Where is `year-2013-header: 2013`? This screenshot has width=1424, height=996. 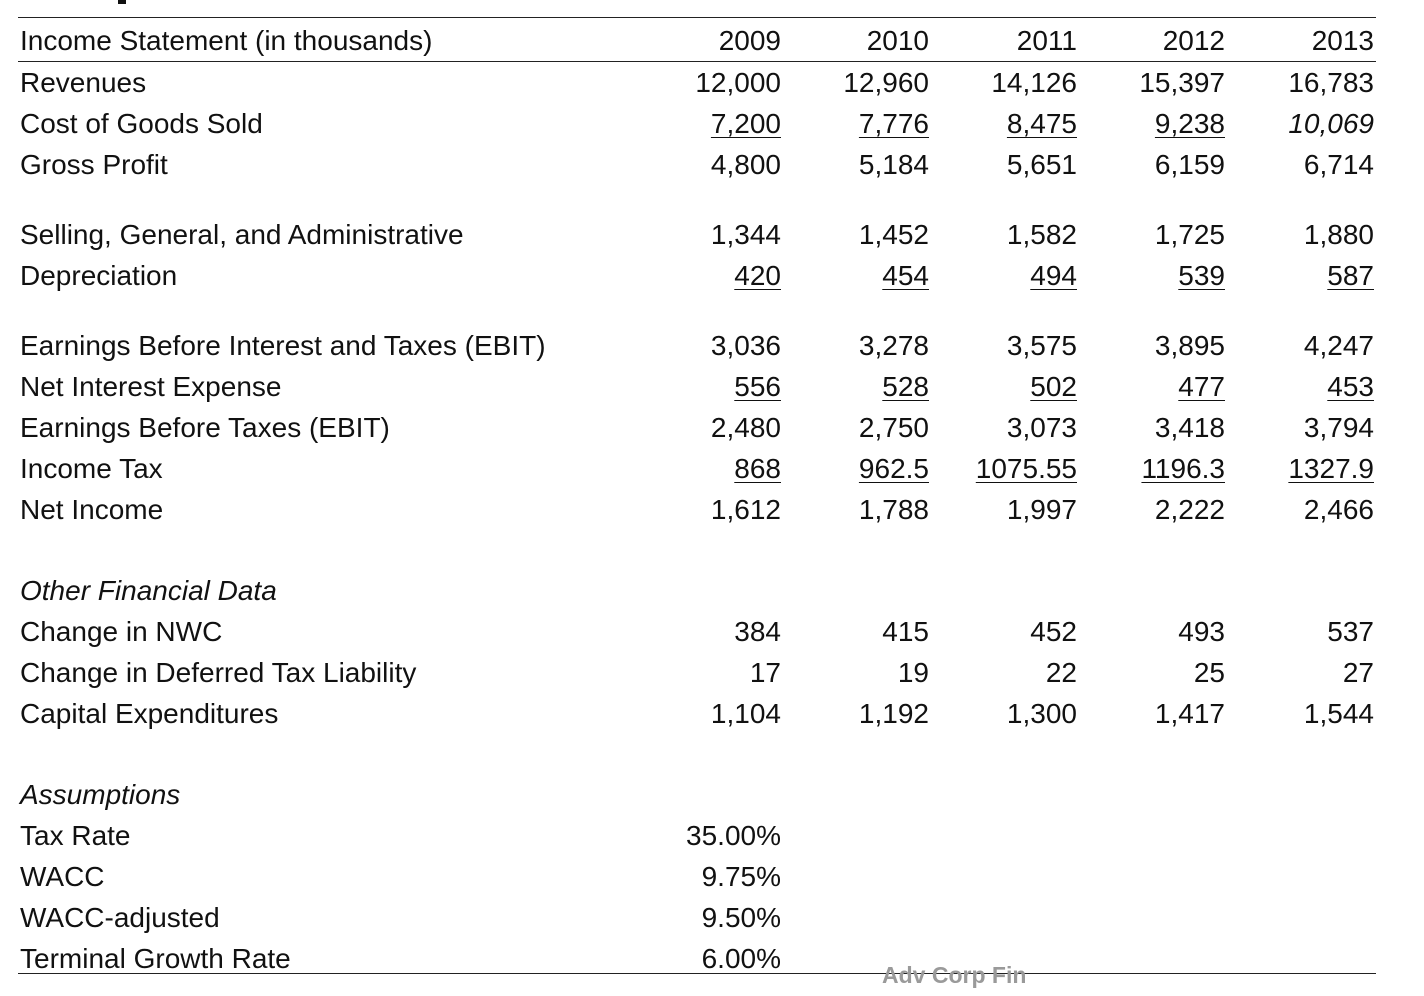
year-2013-header: 2013 is located at coordinates (1301, 41).